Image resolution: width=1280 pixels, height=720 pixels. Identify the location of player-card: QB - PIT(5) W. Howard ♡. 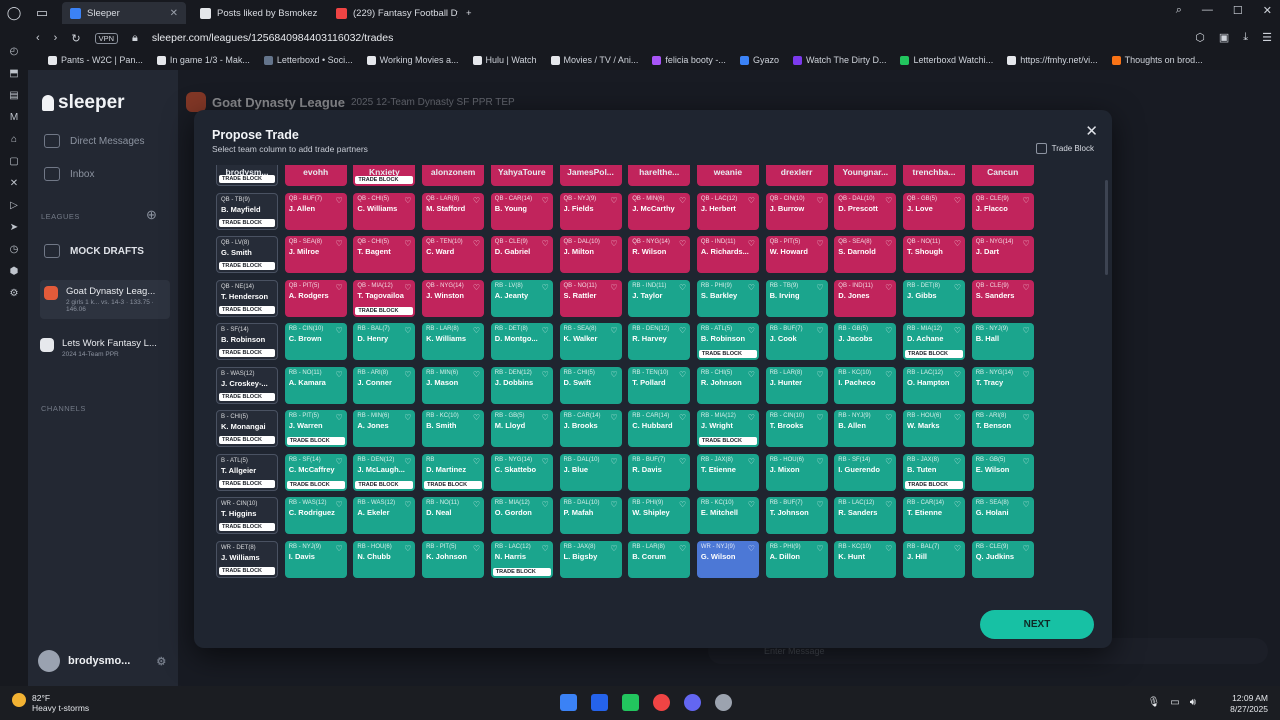
(796, 254).